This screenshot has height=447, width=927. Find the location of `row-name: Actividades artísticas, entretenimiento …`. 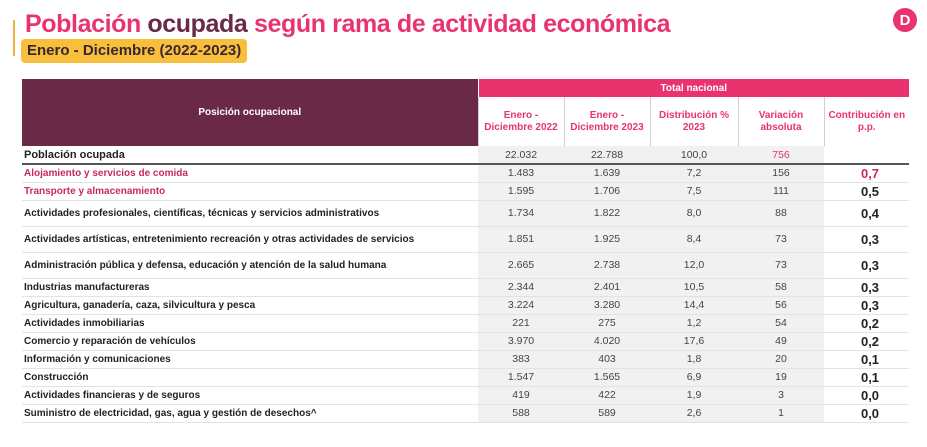

row-name: Actividades artísticas, entretenimiento … is located at coordinates (250, 239).